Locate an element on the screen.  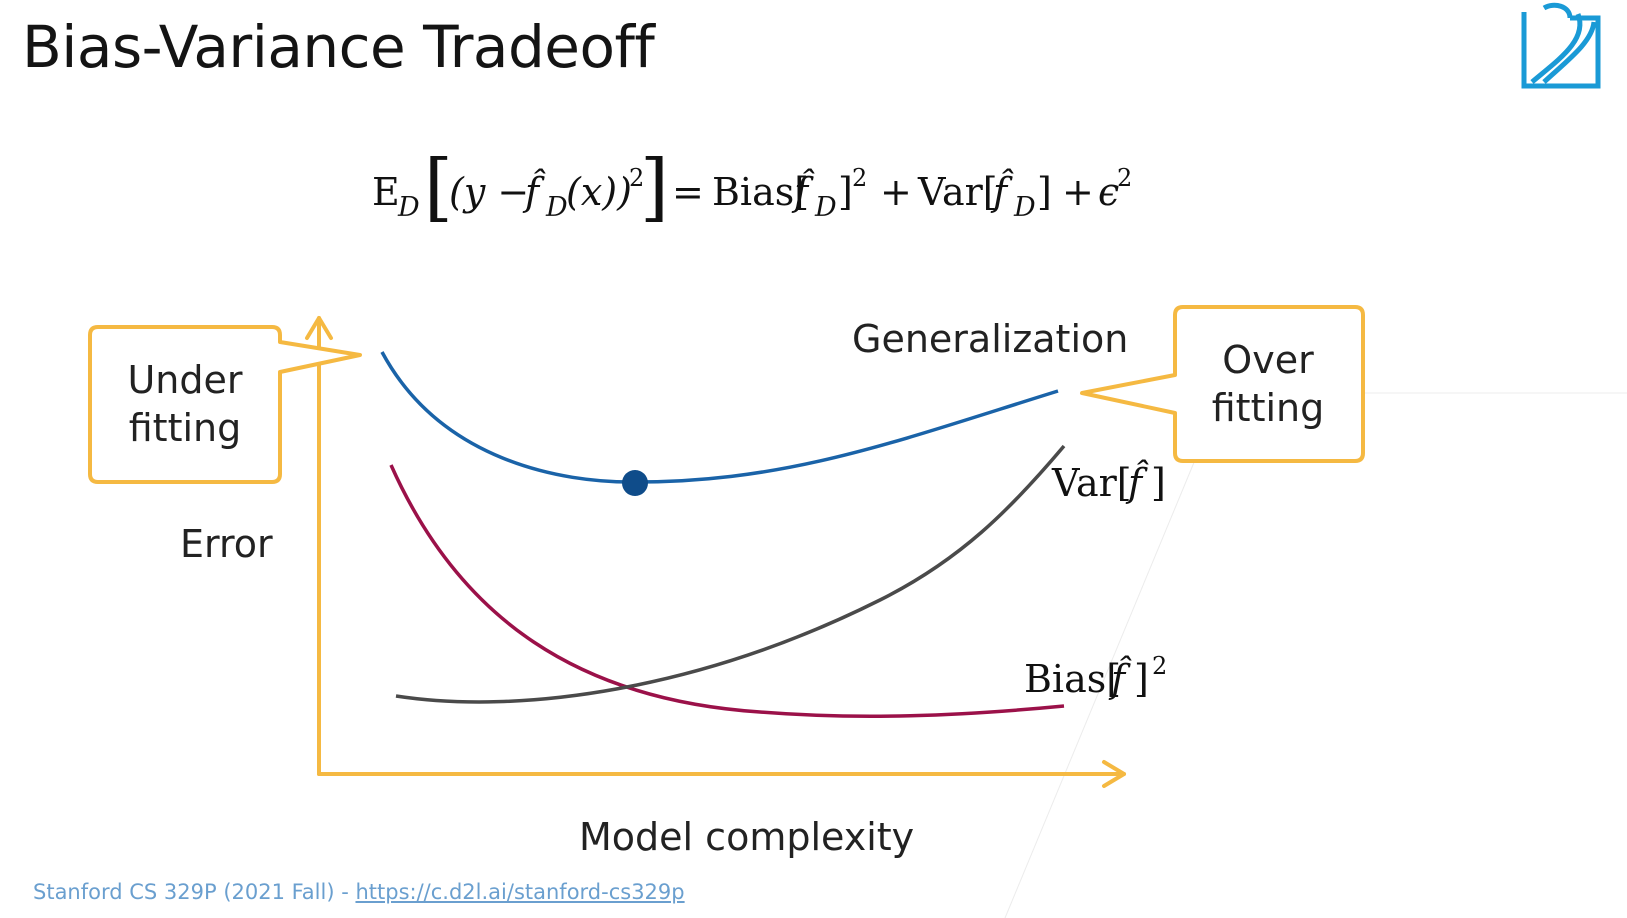
bias-label-close: ] is located at coordinates (1141, 679).